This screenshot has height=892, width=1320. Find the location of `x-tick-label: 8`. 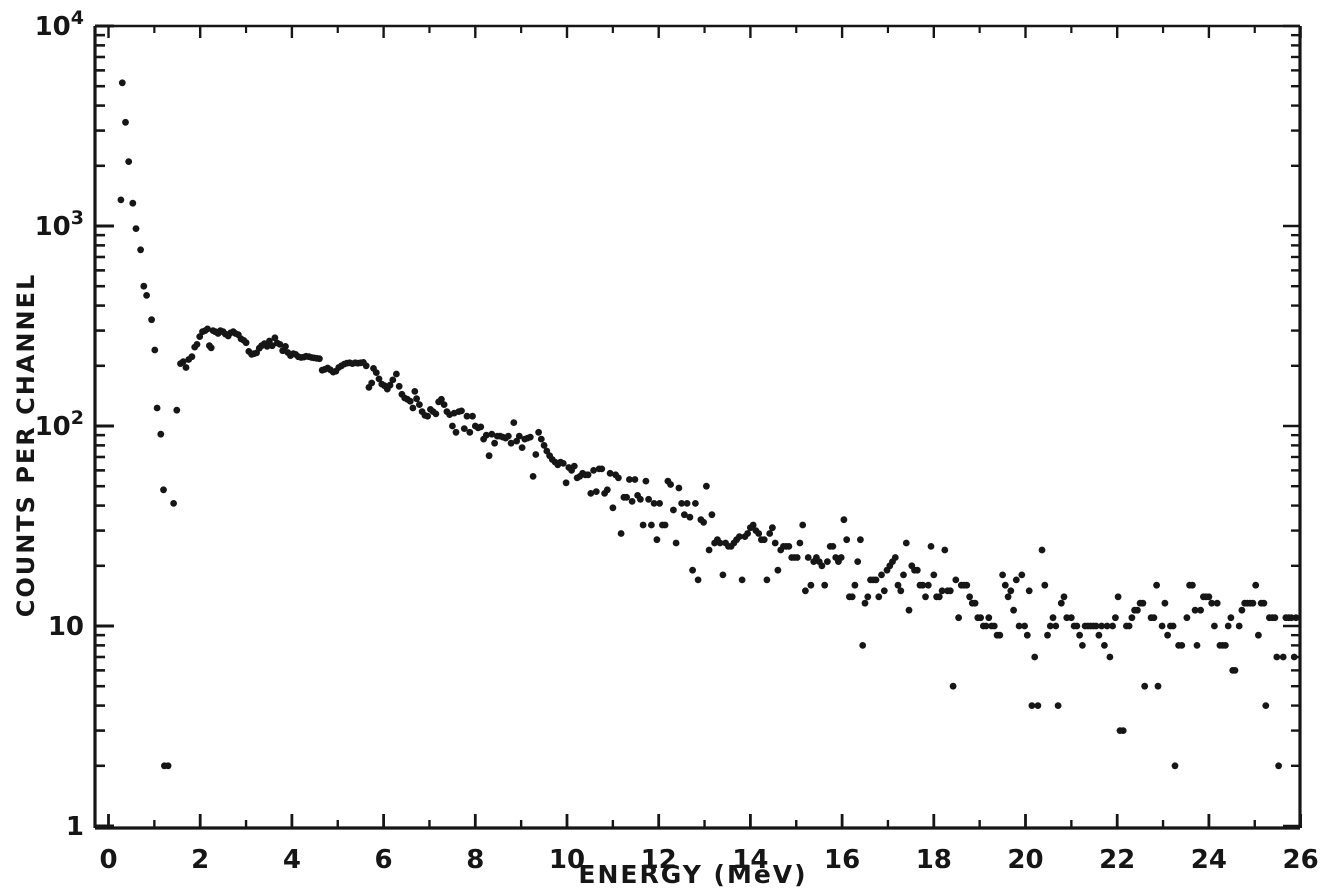

x-tick-label: 8 is located at coordinates (475, 860).